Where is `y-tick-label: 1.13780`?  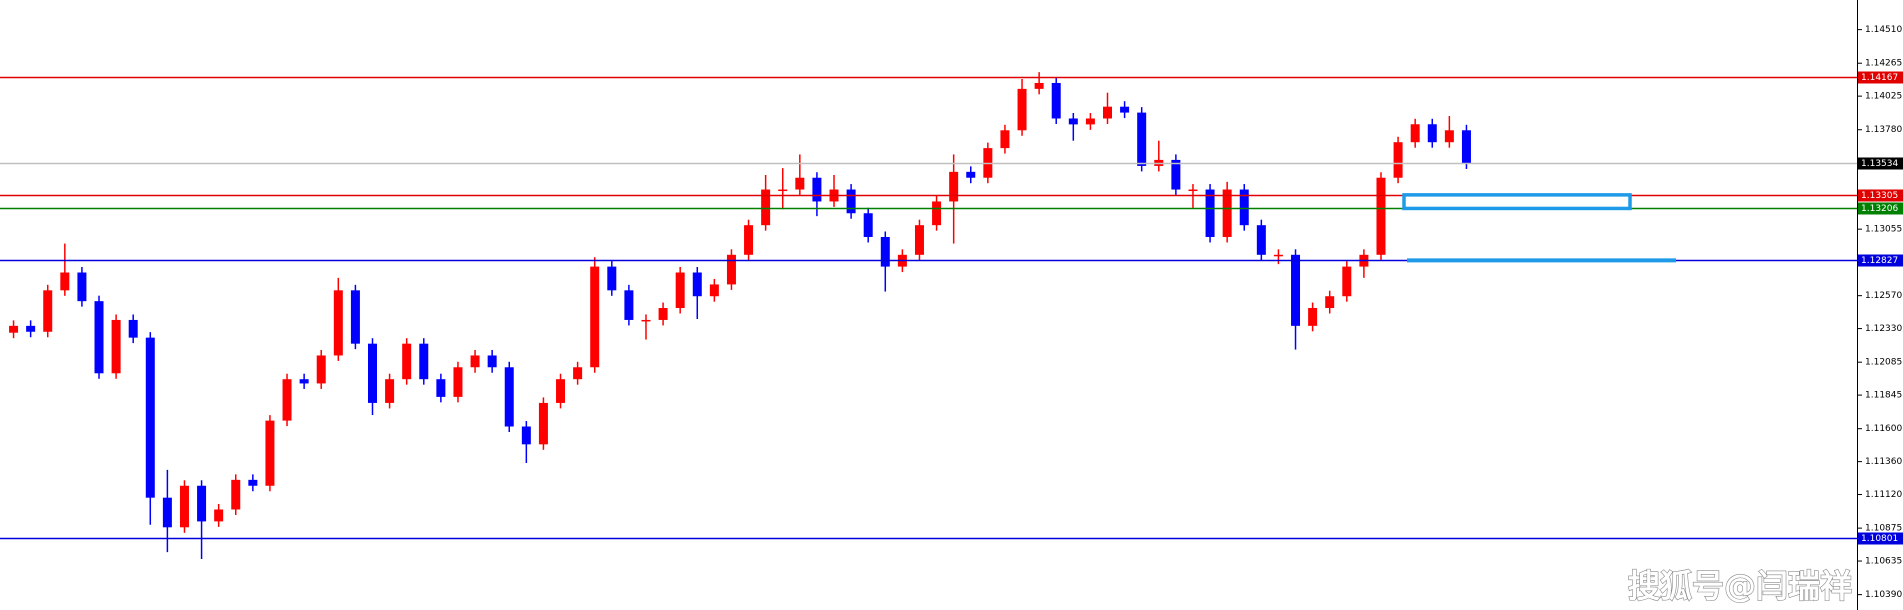
y-tick-label: 1.13780 is located at coordinates (1883, 130).